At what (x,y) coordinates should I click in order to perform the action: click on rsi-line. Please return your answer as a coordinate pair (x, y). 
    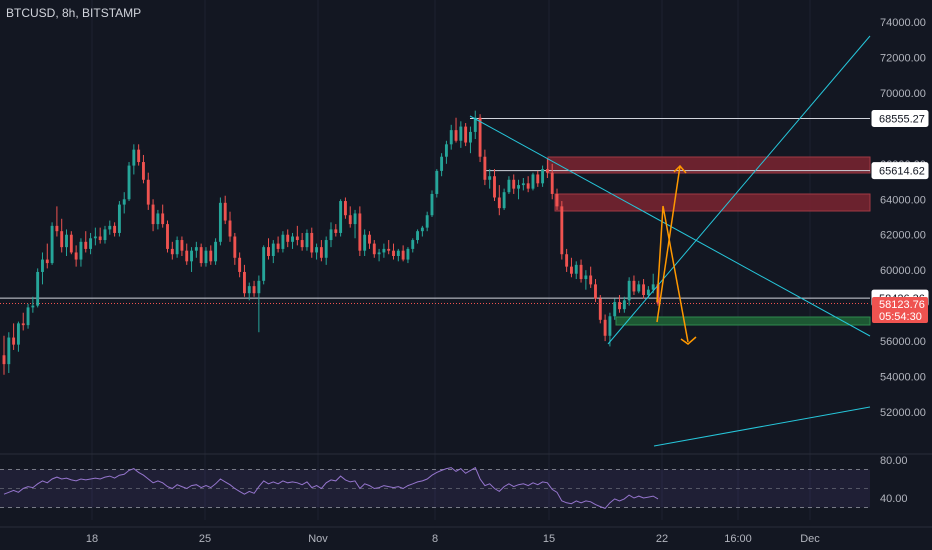
    Looking at the image, I should click on (331, 487).